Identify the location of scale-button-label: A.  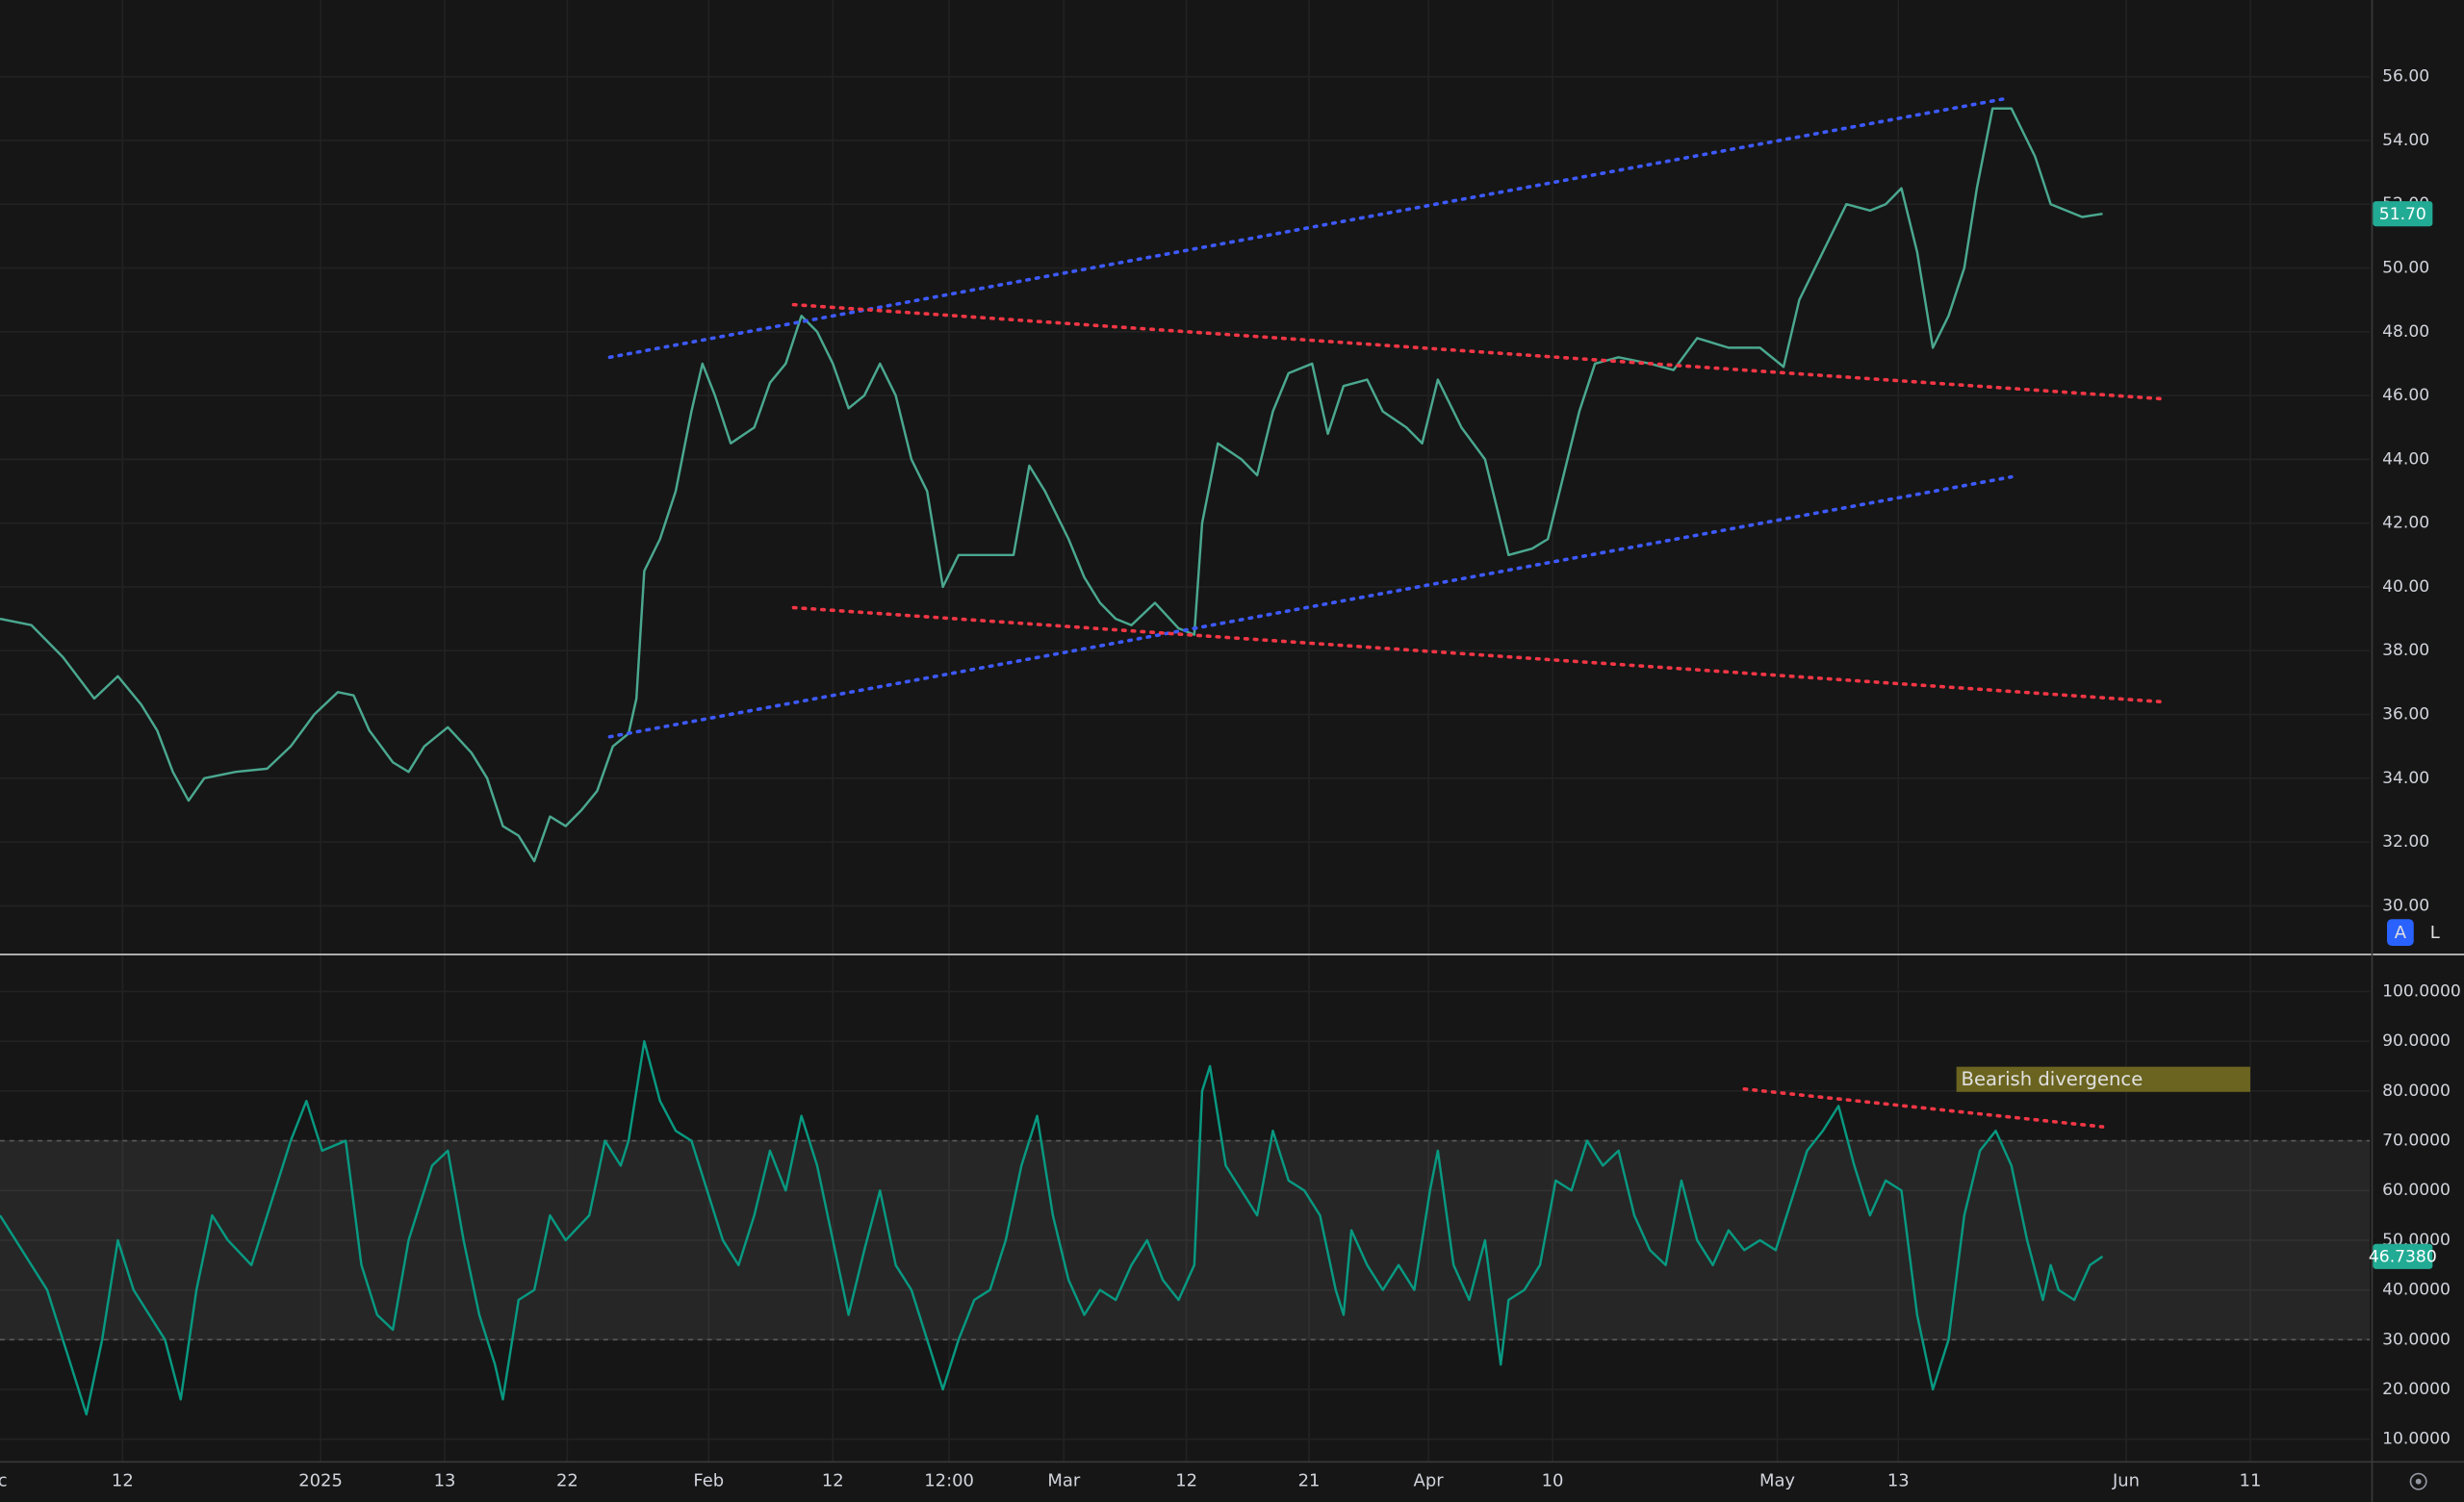
(2401, 933).